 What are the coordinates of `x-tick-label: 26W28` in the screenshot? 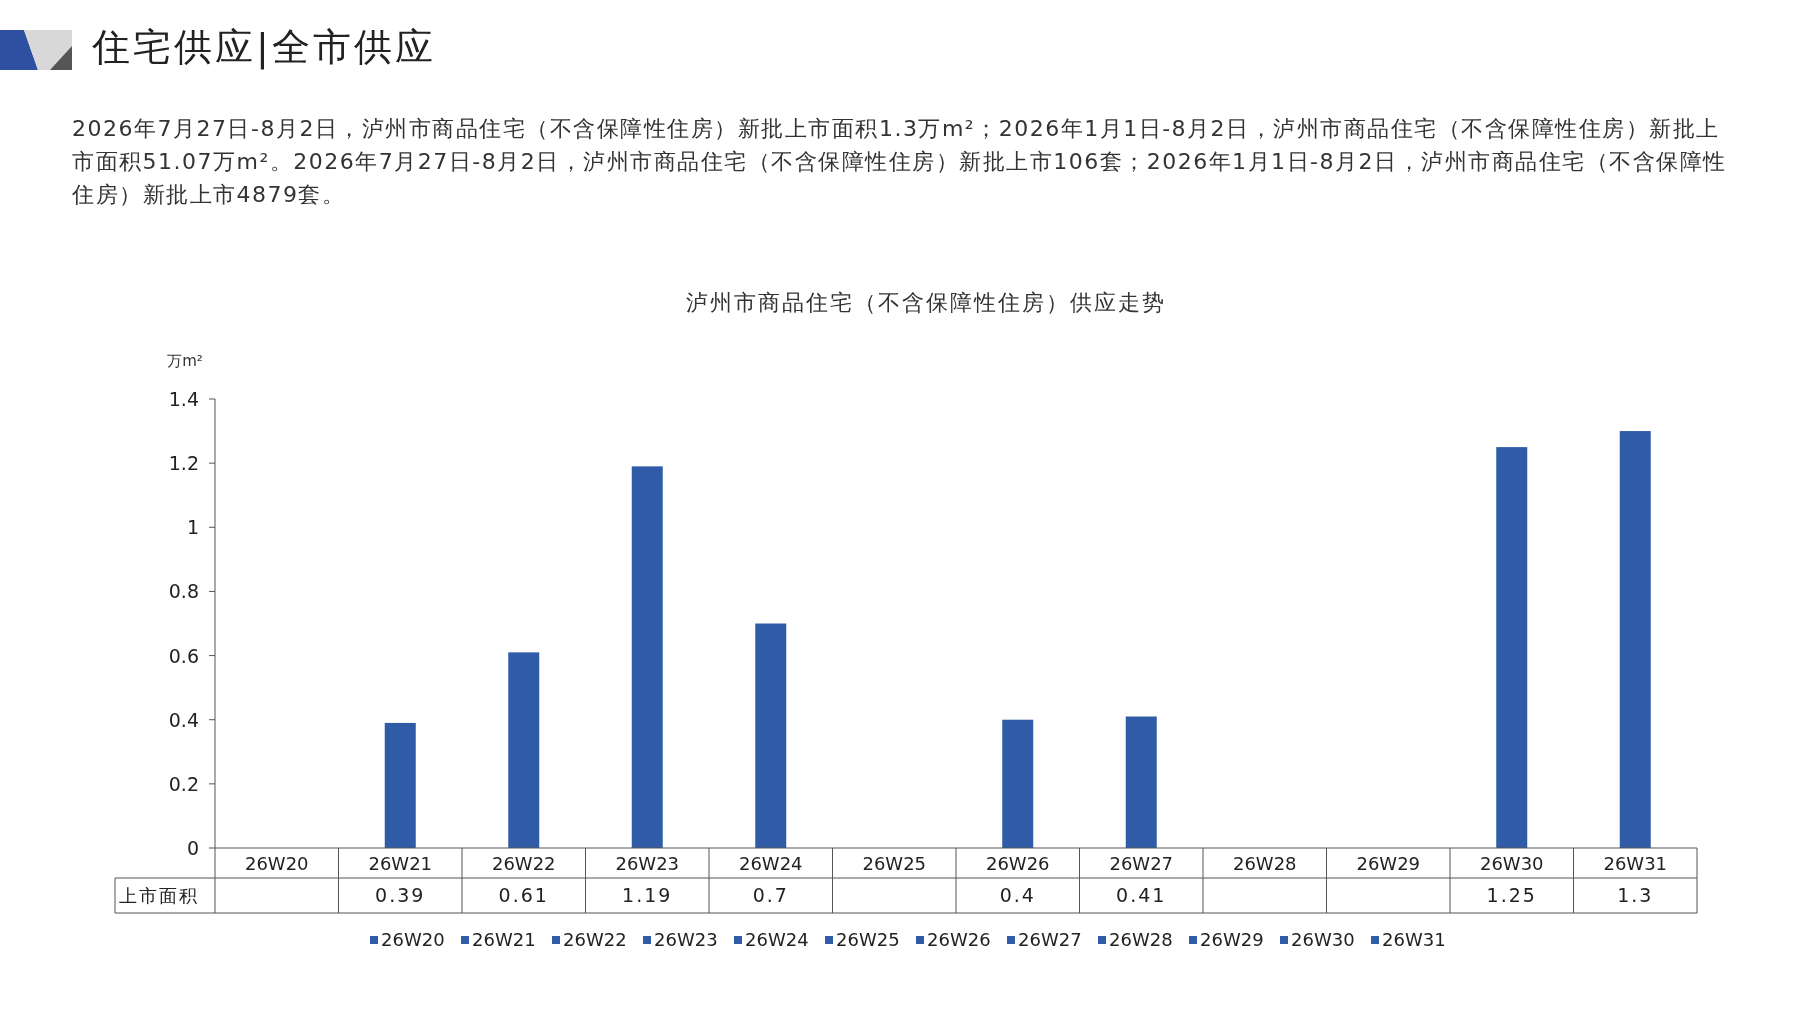 It's located at (1264, 863).